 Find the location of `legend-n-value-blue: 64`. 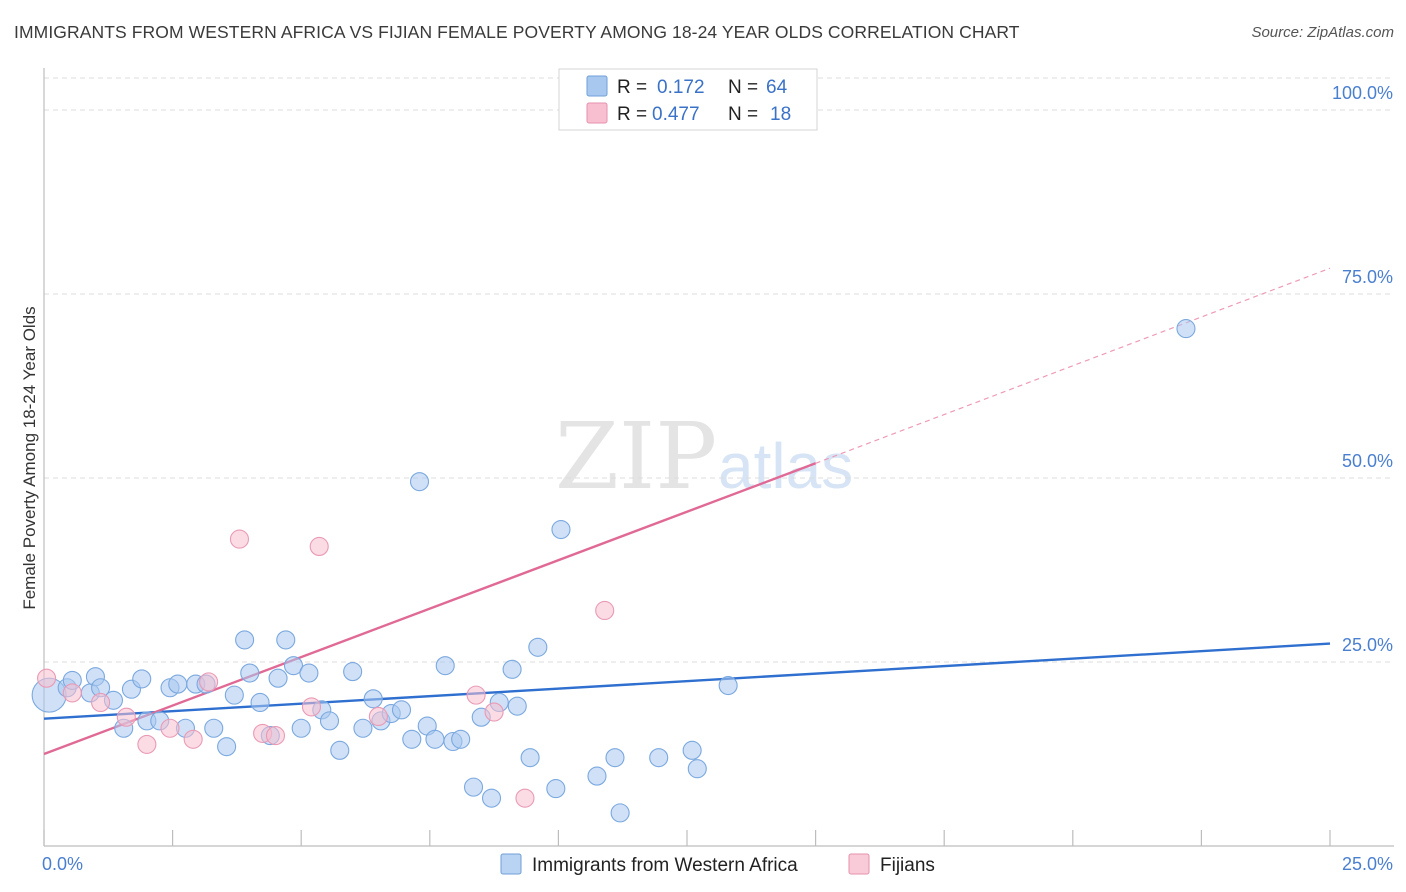

legend-n-value-blue: 64 is located at coordinates (777, 87).